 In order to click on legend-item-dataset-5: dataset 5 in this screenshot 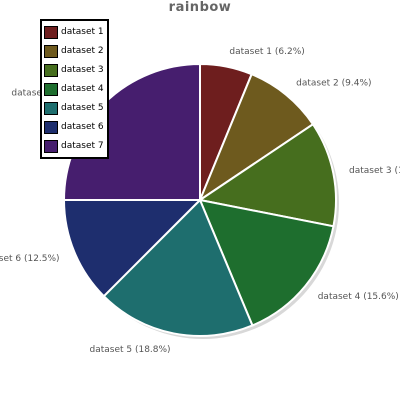, I will do `click(74, 108)`.